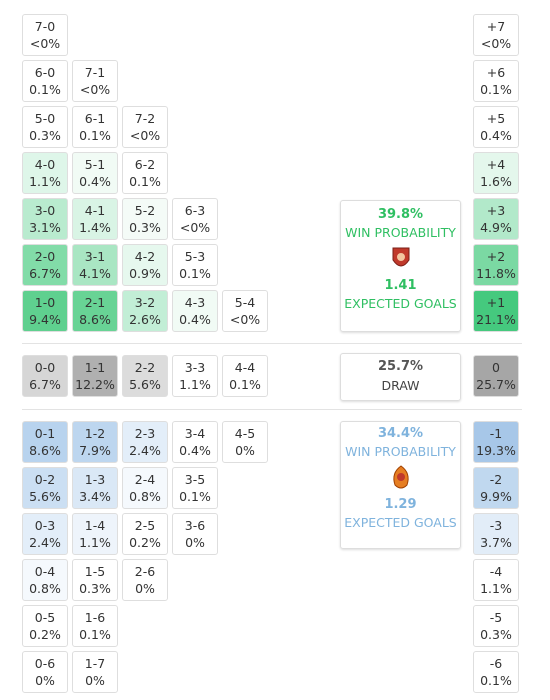 Image resolution: width=550 pixels, height=700 pixels. I want to click on score-cell: 2-0 6.7%, so click(45, 265).